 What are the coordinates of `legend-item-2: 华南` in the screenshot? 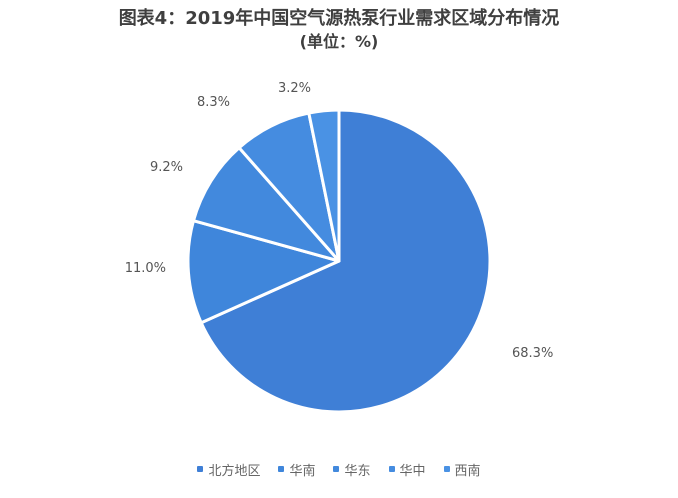 It's located at (296, 469).